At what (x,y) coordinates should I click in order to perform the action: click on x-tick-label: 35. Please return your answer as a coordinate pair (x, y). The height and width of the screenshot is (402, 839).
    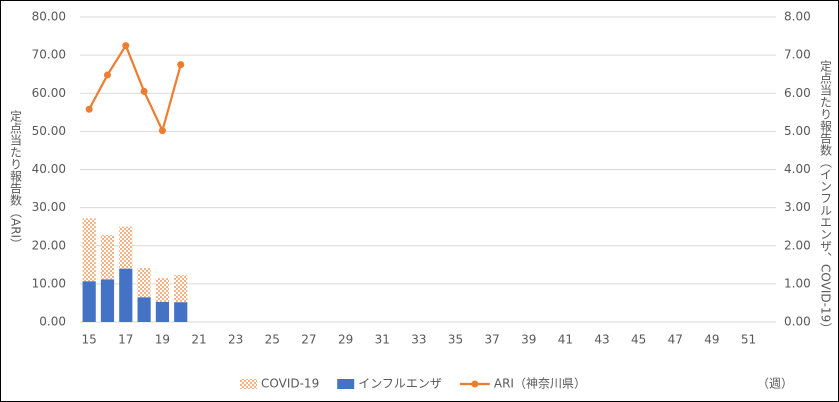
    Looking at the image, I should click on (455, 340).